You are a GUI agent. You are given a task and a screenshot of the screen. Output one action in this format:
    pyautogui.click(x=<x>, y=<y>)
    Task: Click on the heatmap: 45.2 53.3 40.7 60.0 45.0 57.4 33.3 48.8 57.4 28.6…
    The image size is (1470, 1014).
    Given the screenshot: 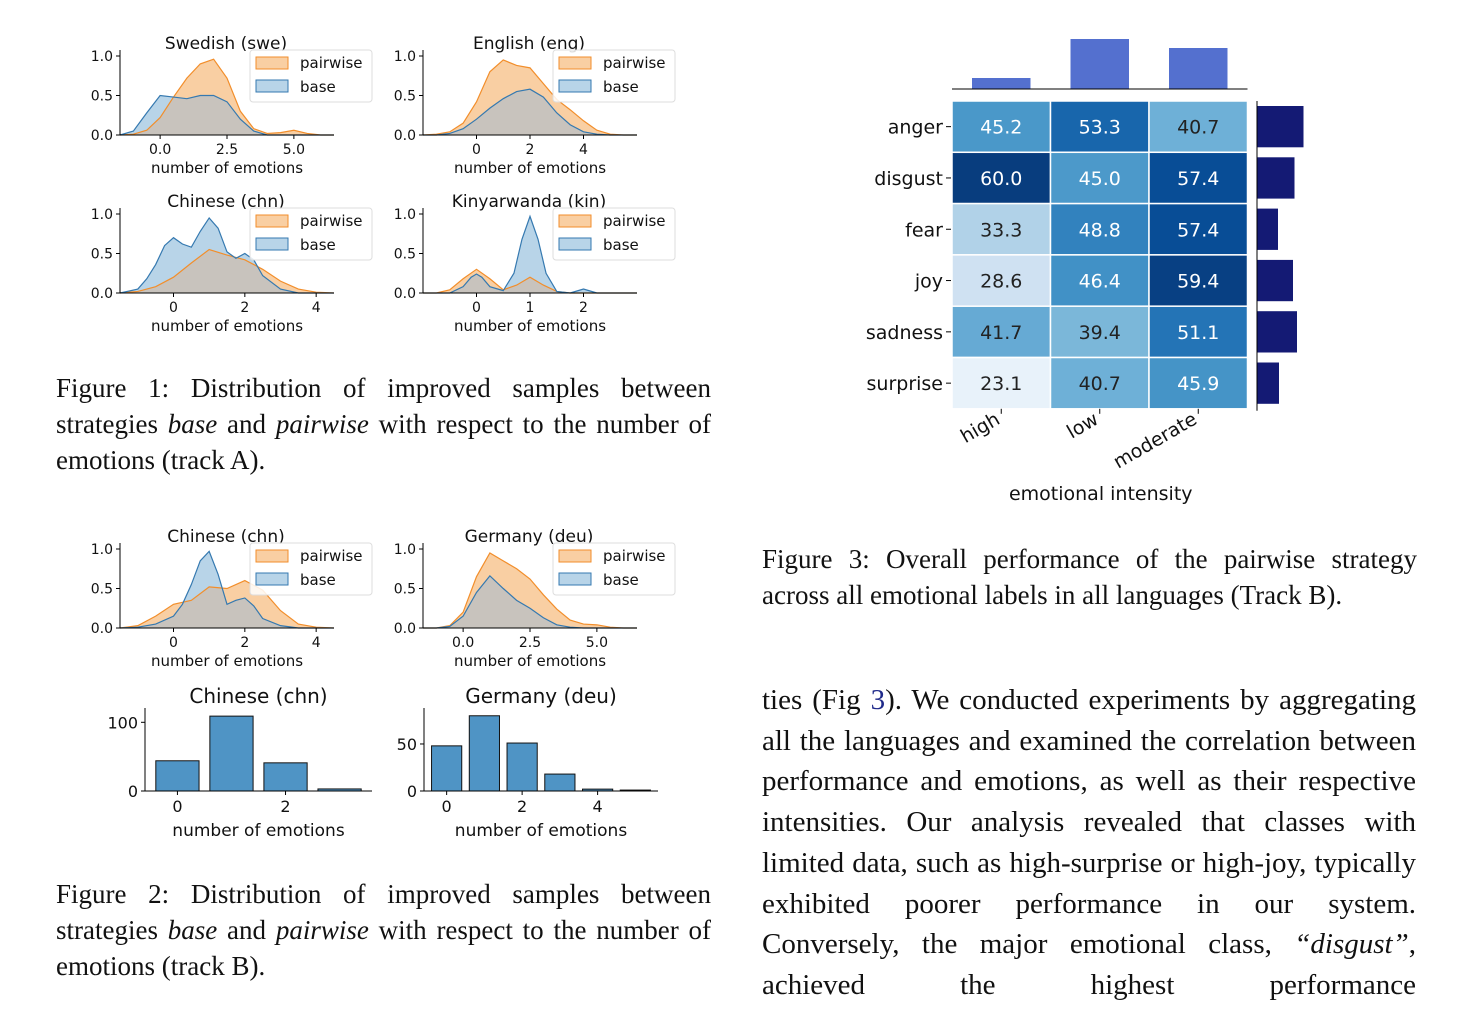 What is the action you would take?
    pyautogui.click(x=1057, y=302)
    